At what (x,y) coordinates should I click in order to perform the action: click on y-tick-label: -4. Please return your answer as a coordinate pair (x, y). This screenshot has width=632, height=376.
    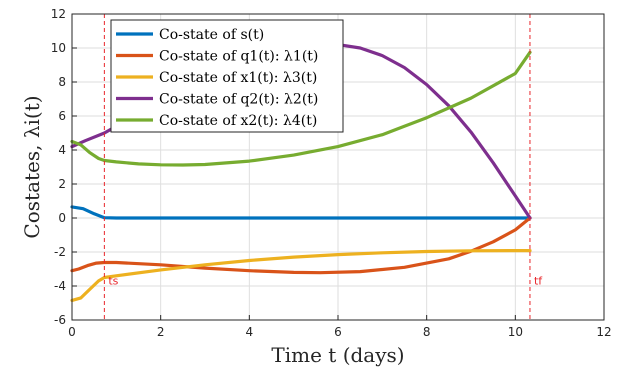
    Looking at the image, I should click on (60, 286).